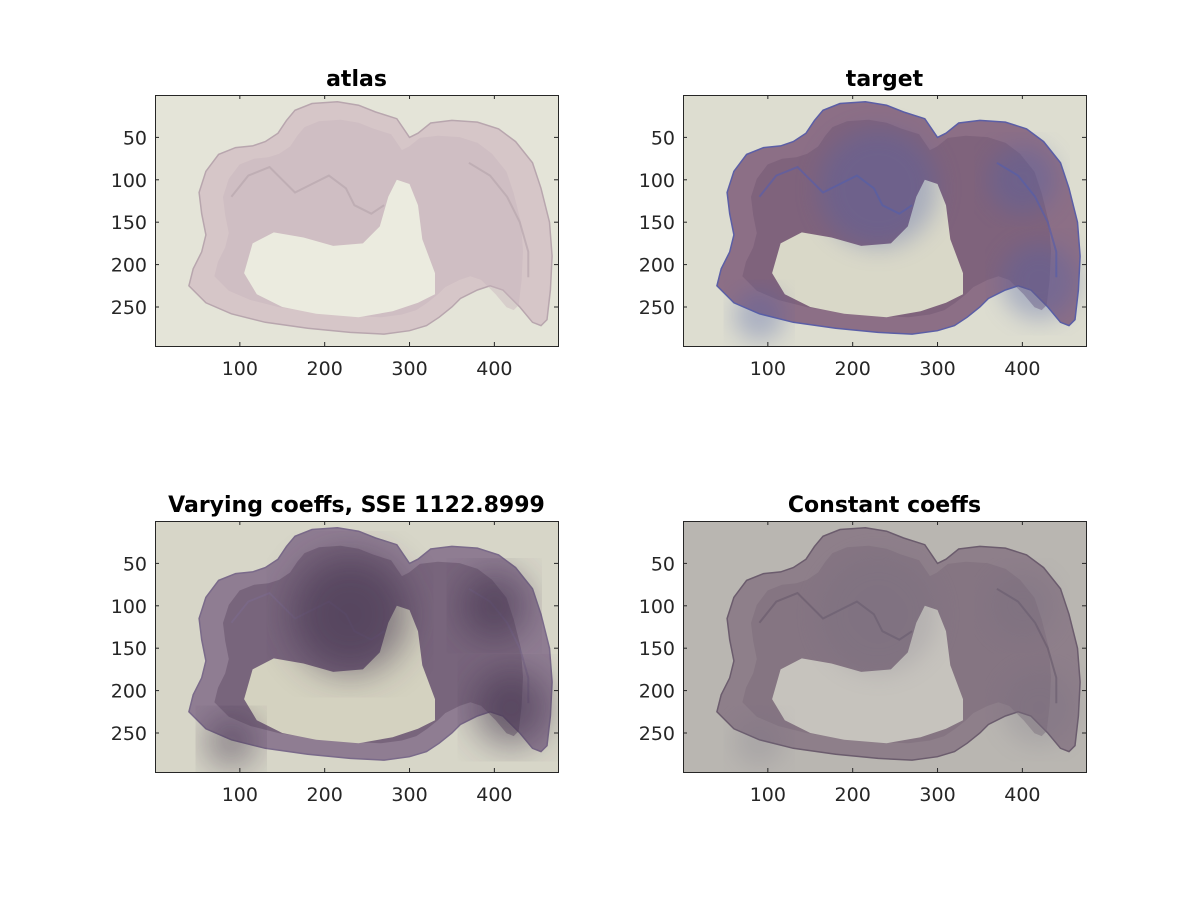 Image resolution: width=1200 pixels, height=900 pixels. I want to click on panel-target: 100 200 300 400 50 100 150 200 250 target, so click(863, 223).